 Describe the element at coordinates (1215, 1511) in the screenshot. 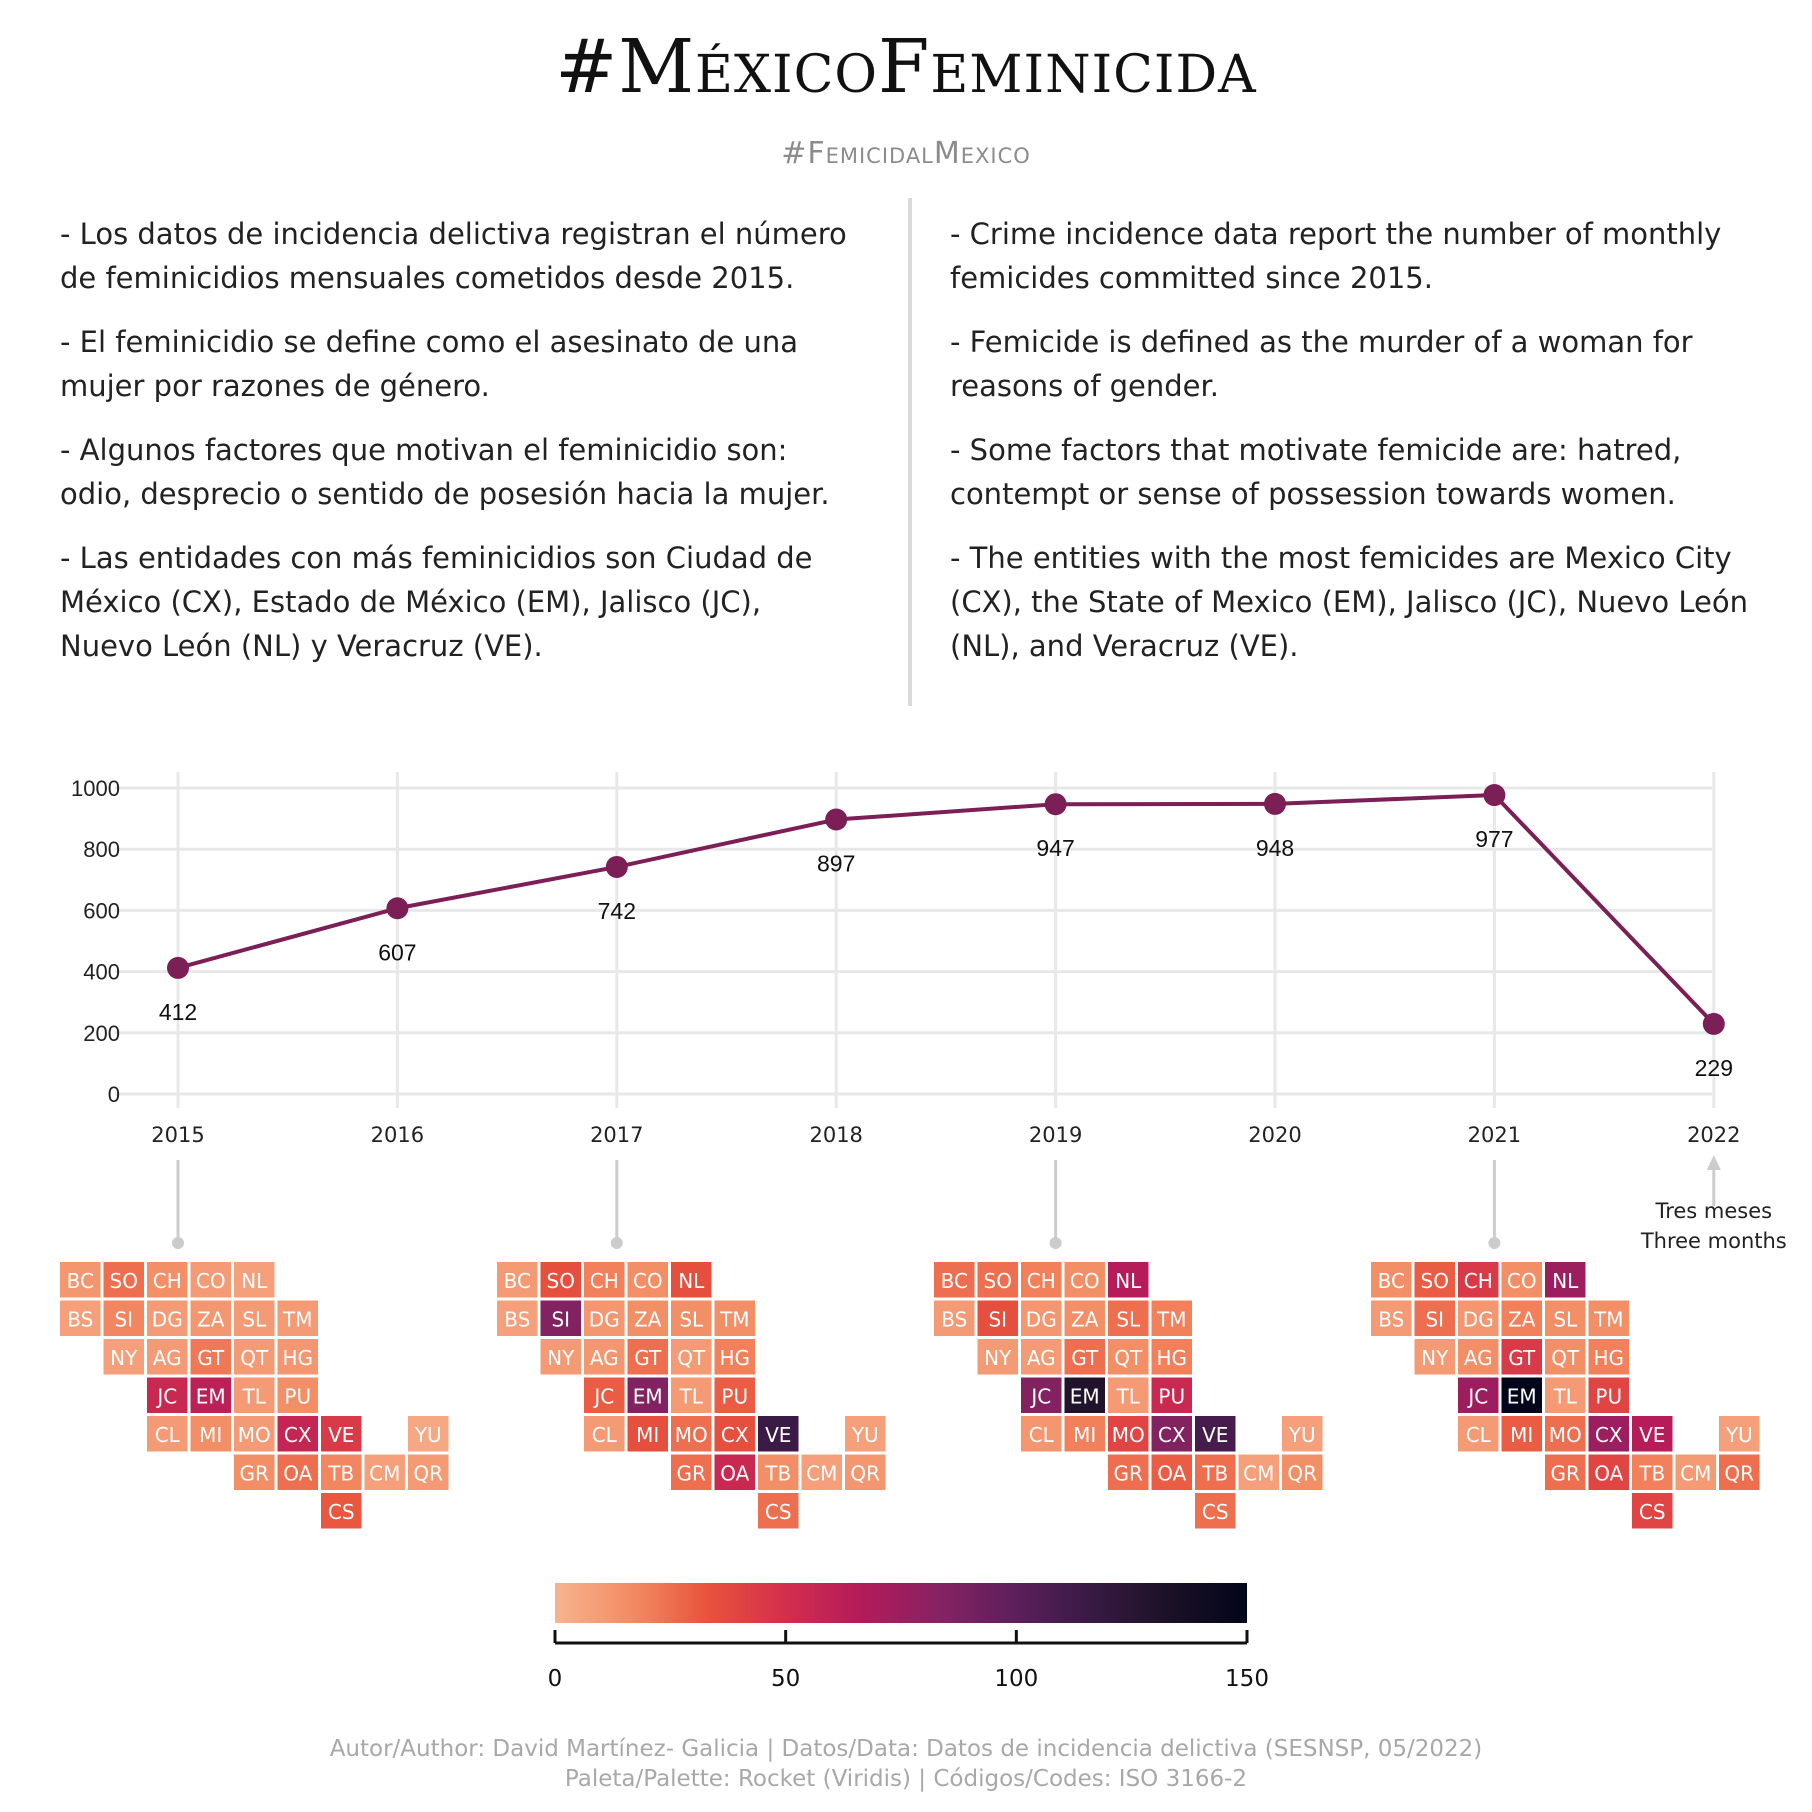

I see `tile-cs` at that location.